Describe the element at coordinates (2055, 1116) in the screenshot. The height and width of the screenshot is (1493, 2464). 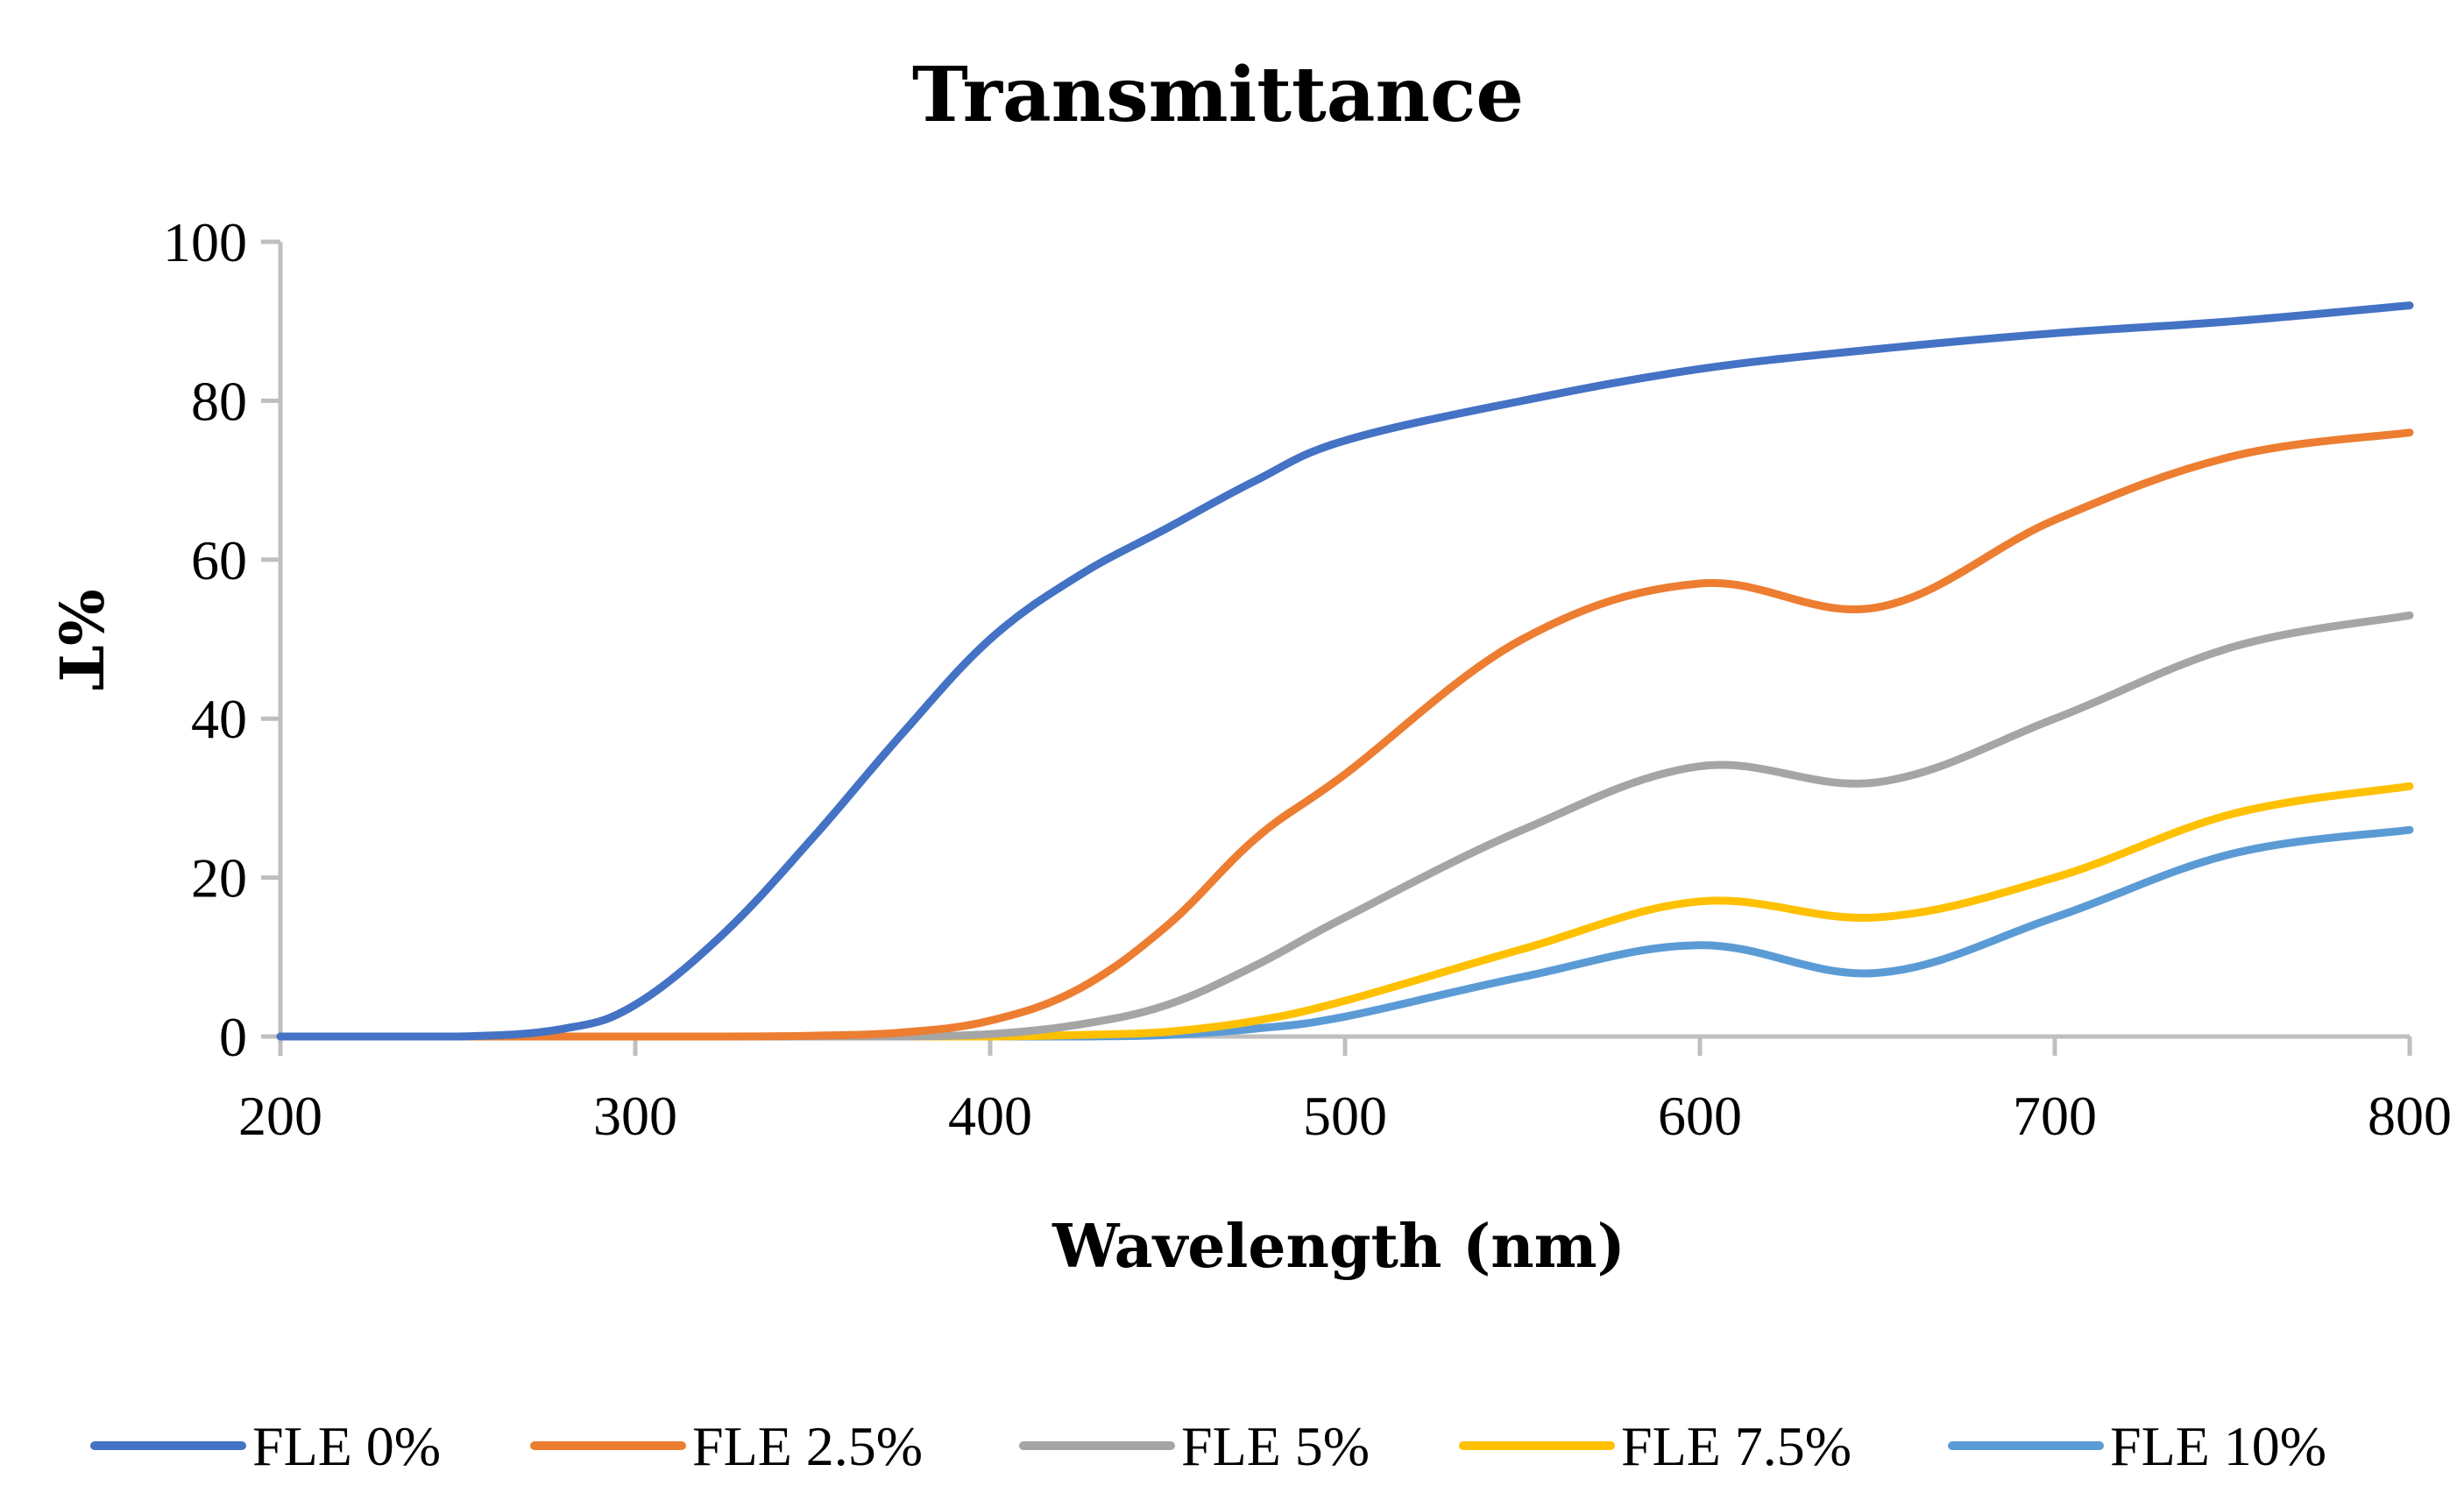
I see `x-tick-label: 700` at that location.